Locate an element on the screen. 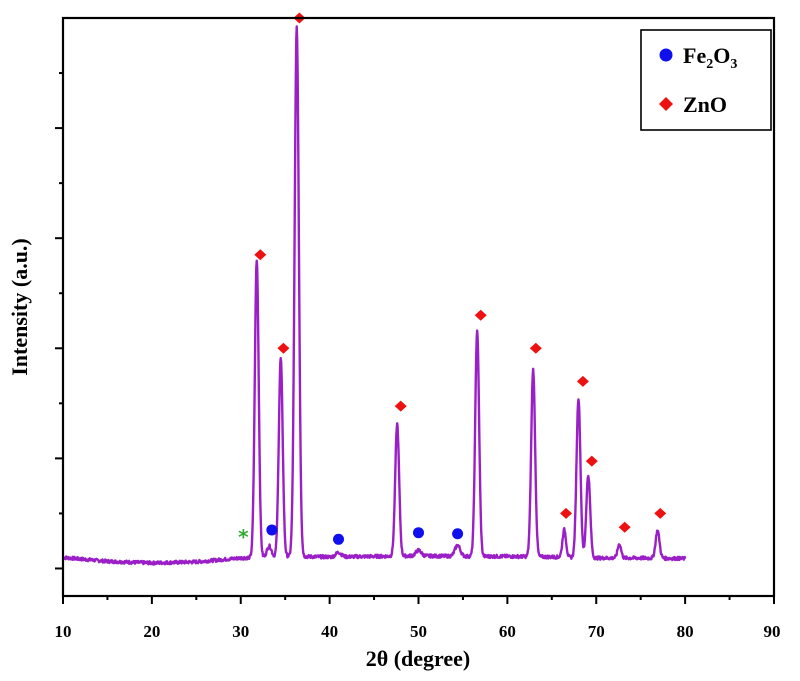  x-tick-label: 90 is located at coordinates (772, 631).